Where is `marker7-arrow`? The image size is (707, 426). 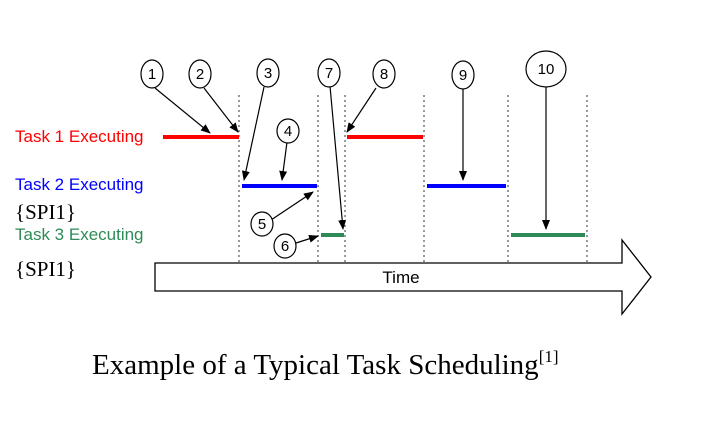
marker7-arrow is located at coordinates (338, 157).